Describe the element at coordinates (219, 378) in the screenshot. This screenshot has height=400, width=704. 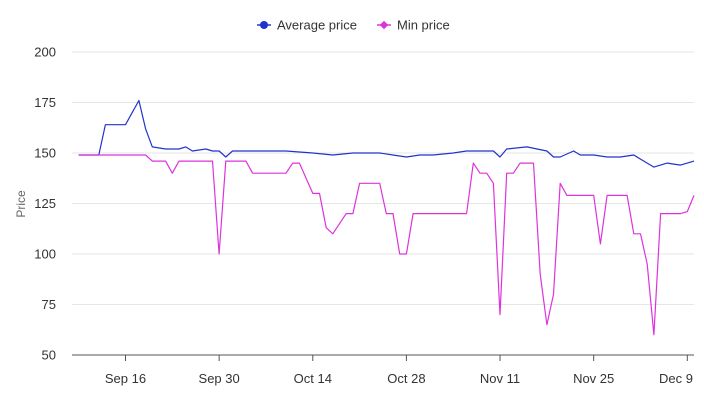
I see `x-tick-label: Sep 30` at that location.